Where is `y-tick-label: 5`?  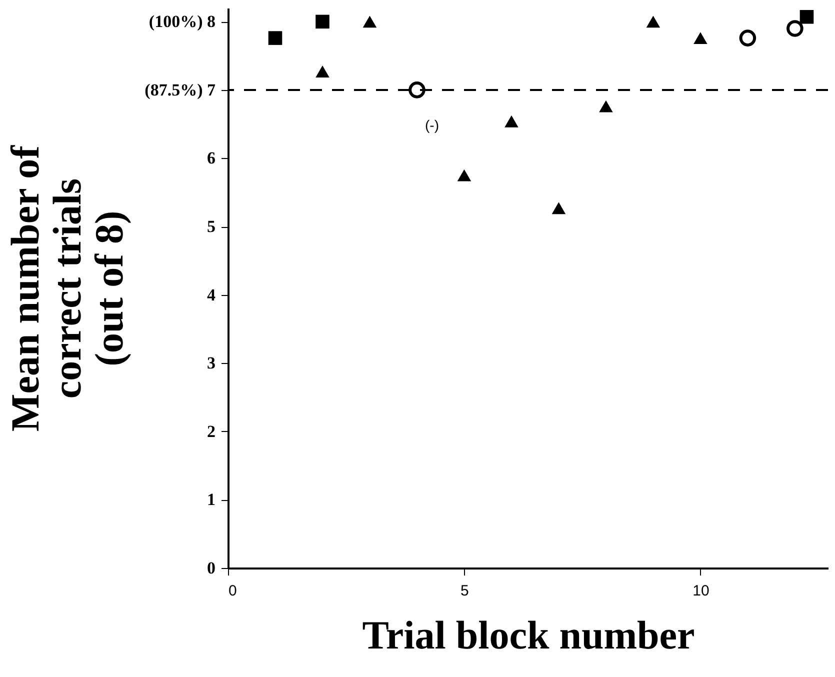 y-tick-label: 5 is located at coordinates (211, 226).